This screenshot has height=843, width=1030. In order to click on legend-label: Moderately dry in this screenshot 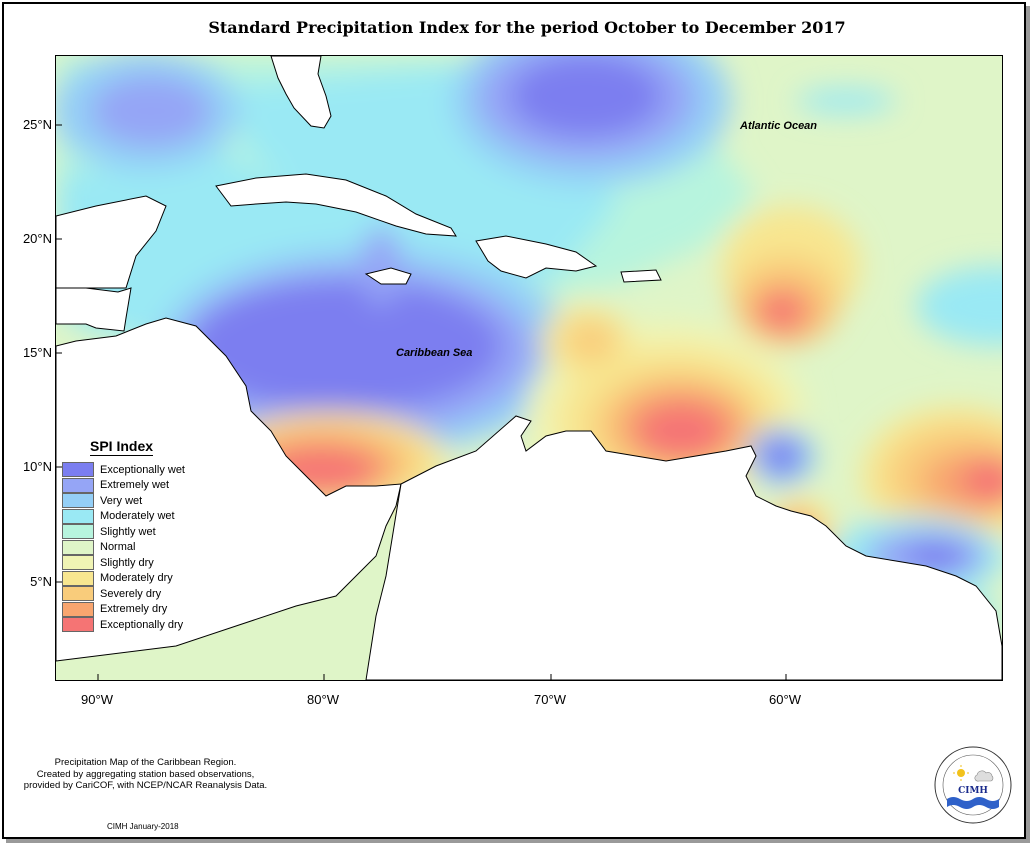, I will do `click(136, 578)`.